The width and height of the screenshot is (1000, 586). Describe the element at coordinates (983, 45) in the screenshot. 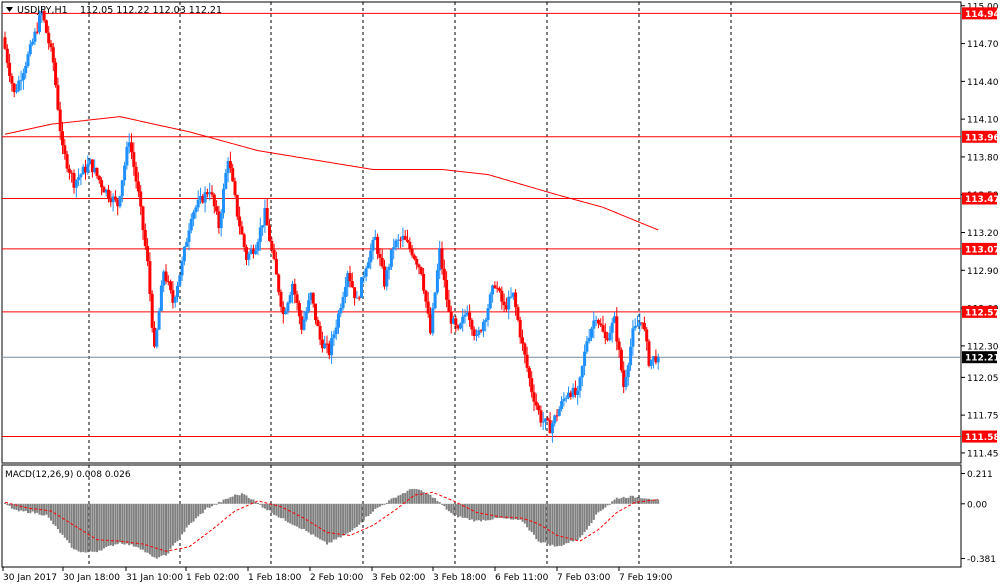

I see `price-tick-label: 114.70` at that location.